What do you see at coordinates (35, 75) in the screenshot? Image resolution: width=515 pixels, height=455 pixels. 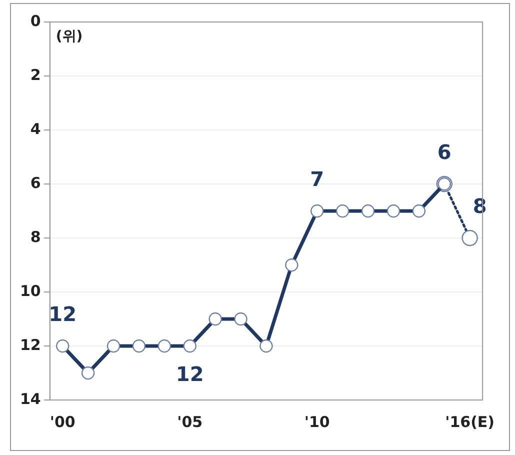 I see `y-tick-label: 2` at bounding box center [35, 75].